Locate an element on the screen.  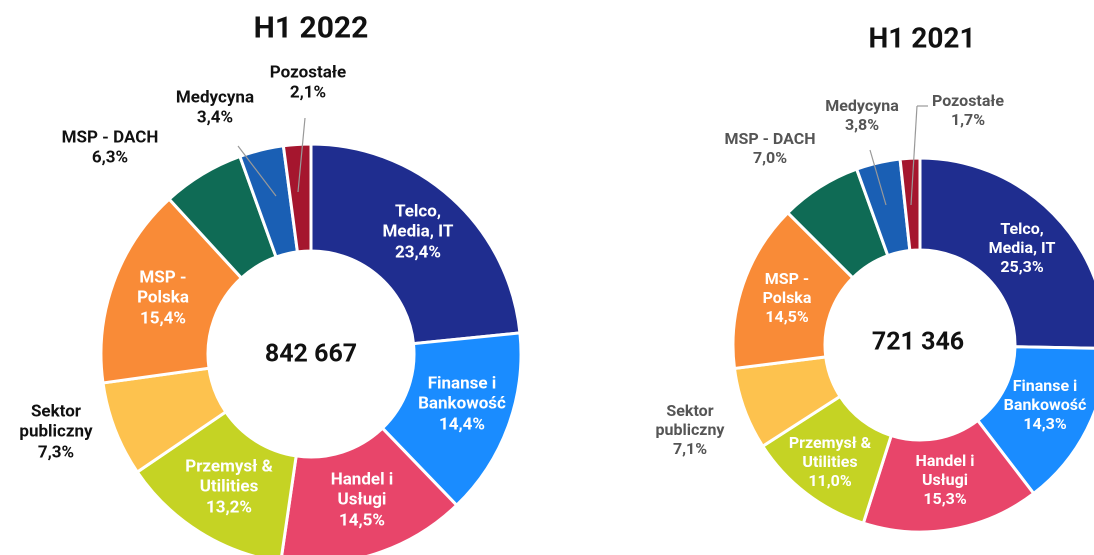
value-label: 11,0% is located at coordinates (830, 481).